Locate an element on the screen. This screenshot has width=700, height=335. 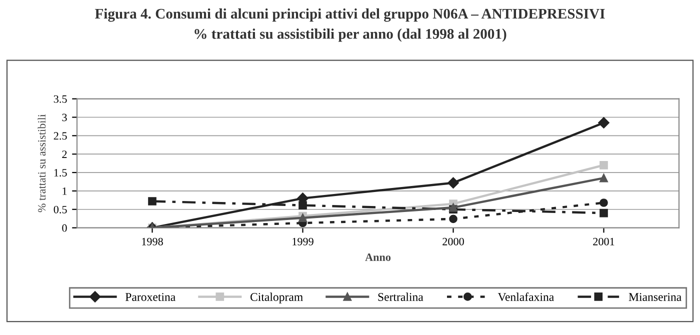
y-tick-label: 1 is located at coordinates (64, 191).